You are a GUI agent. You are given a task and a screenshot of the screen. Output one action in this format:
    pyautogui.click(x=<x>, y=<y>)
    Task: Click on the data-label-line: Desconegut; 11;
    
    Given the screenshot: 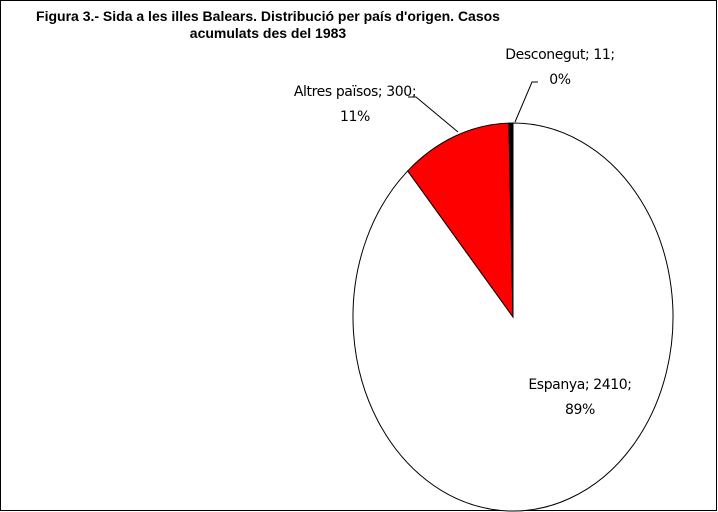 What is the action you would take?
    pyautogui.click(x=559, y=55)
    